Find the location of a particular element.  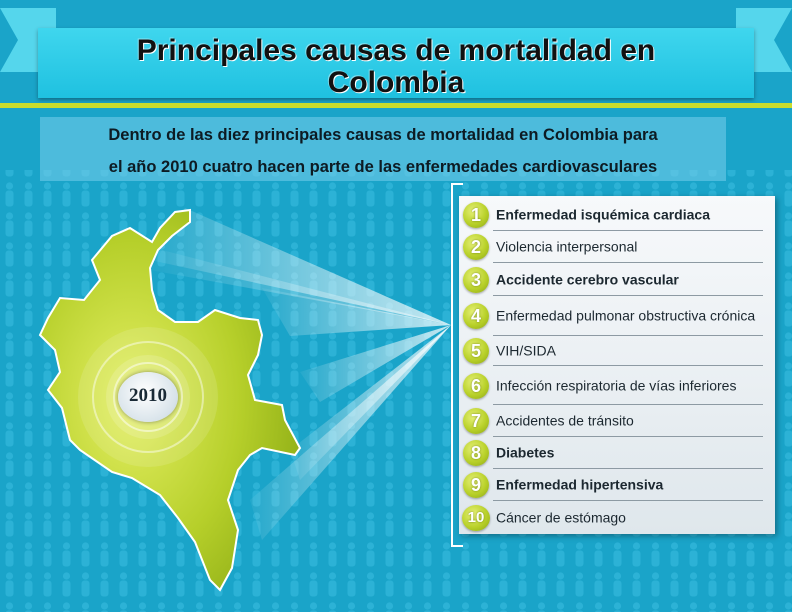

cause-rank-badge: 3 is located at coordinates (476, 279).